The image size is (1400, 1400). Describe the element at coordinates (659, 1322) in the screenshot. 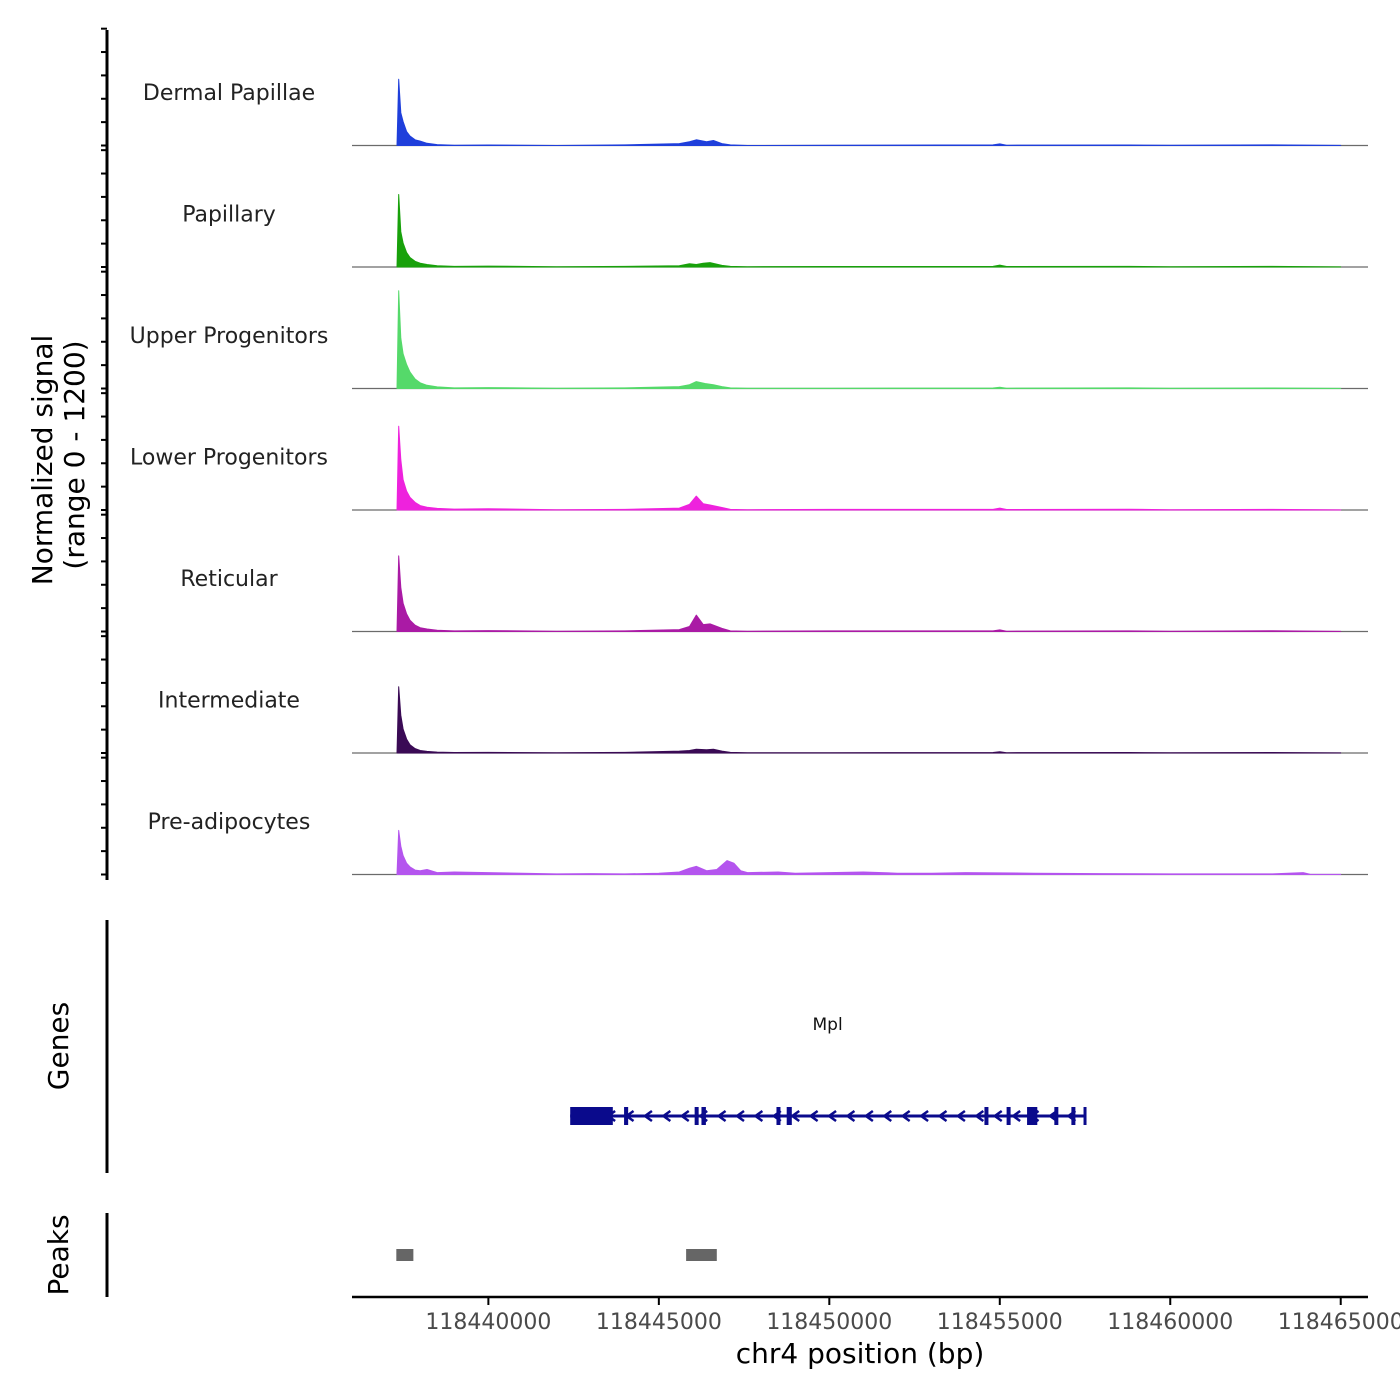

I see `x-tick-label: 118445000` at that location.